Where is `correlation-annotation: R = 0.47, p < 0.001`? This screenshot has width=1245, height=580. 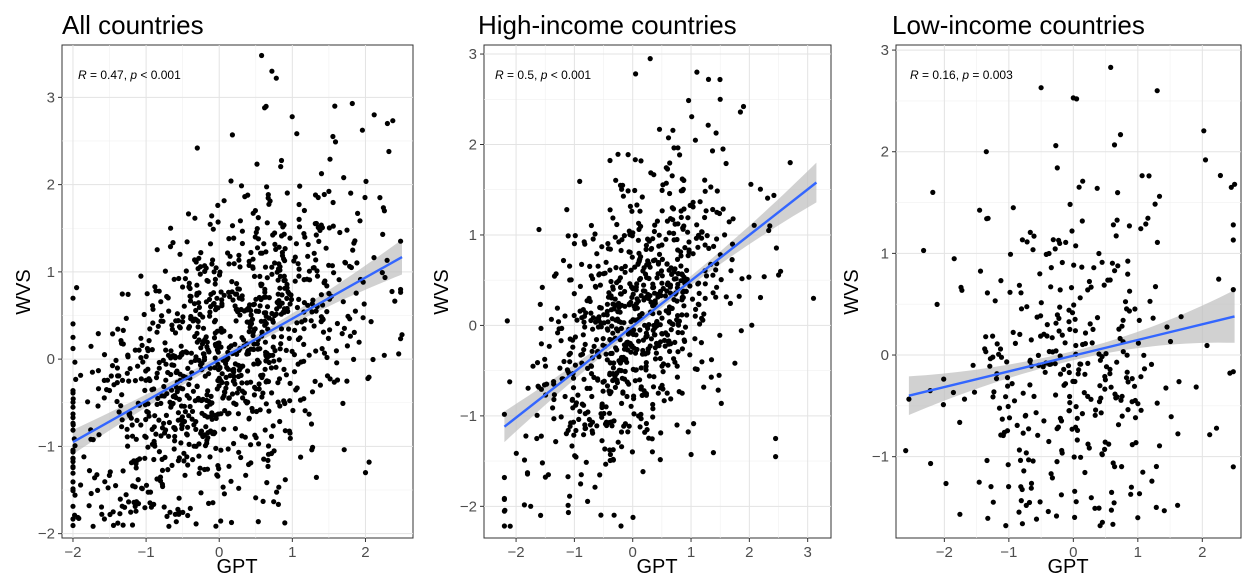 correlation-annotation: R = 0.47, p < 0.001 is located at coordinates (129, 75).